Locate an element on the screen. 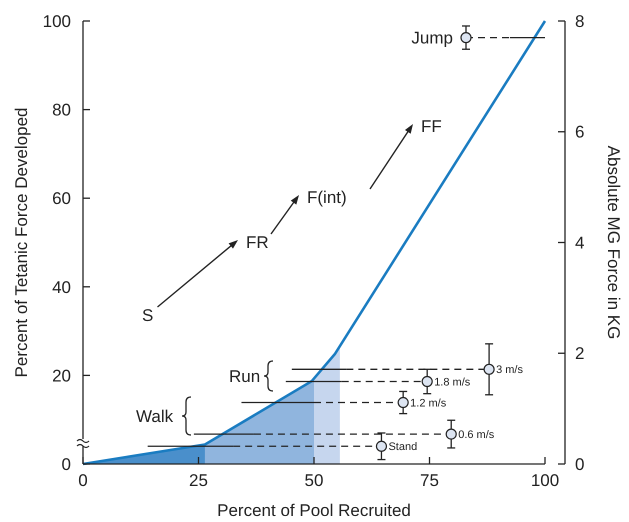  annotation: F(int) is located at coordinates (327, 197).